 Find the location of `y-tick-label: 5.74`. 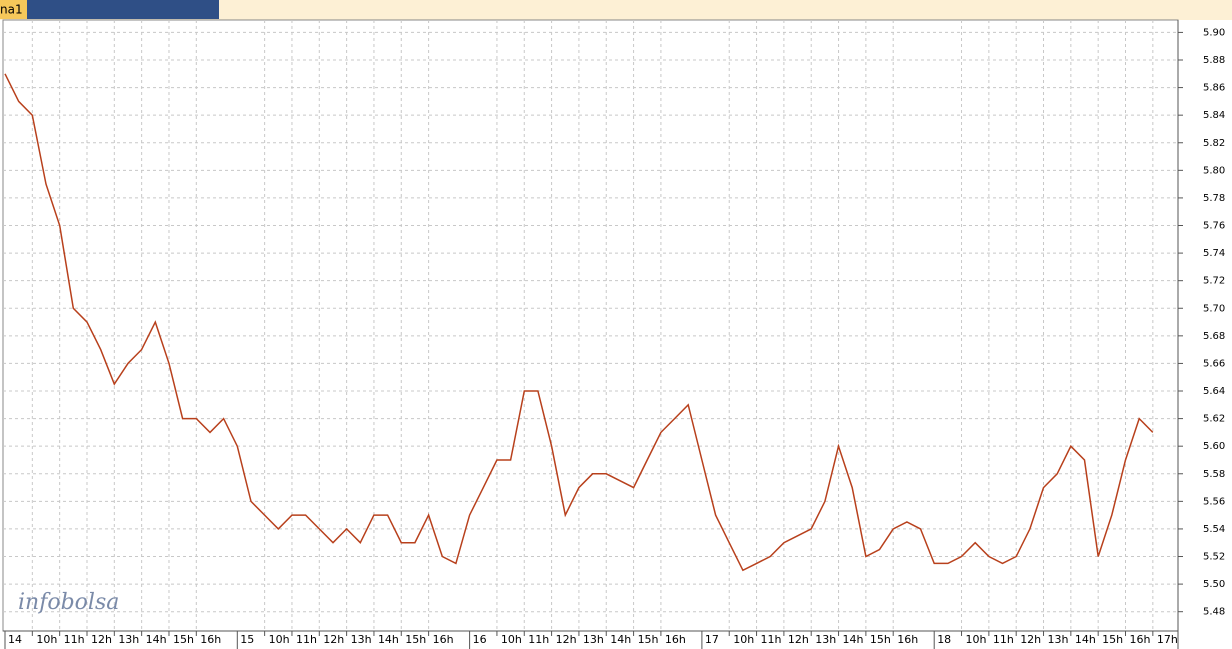

y-tick-label: 5.74 is located at coordinates (1214, 253).